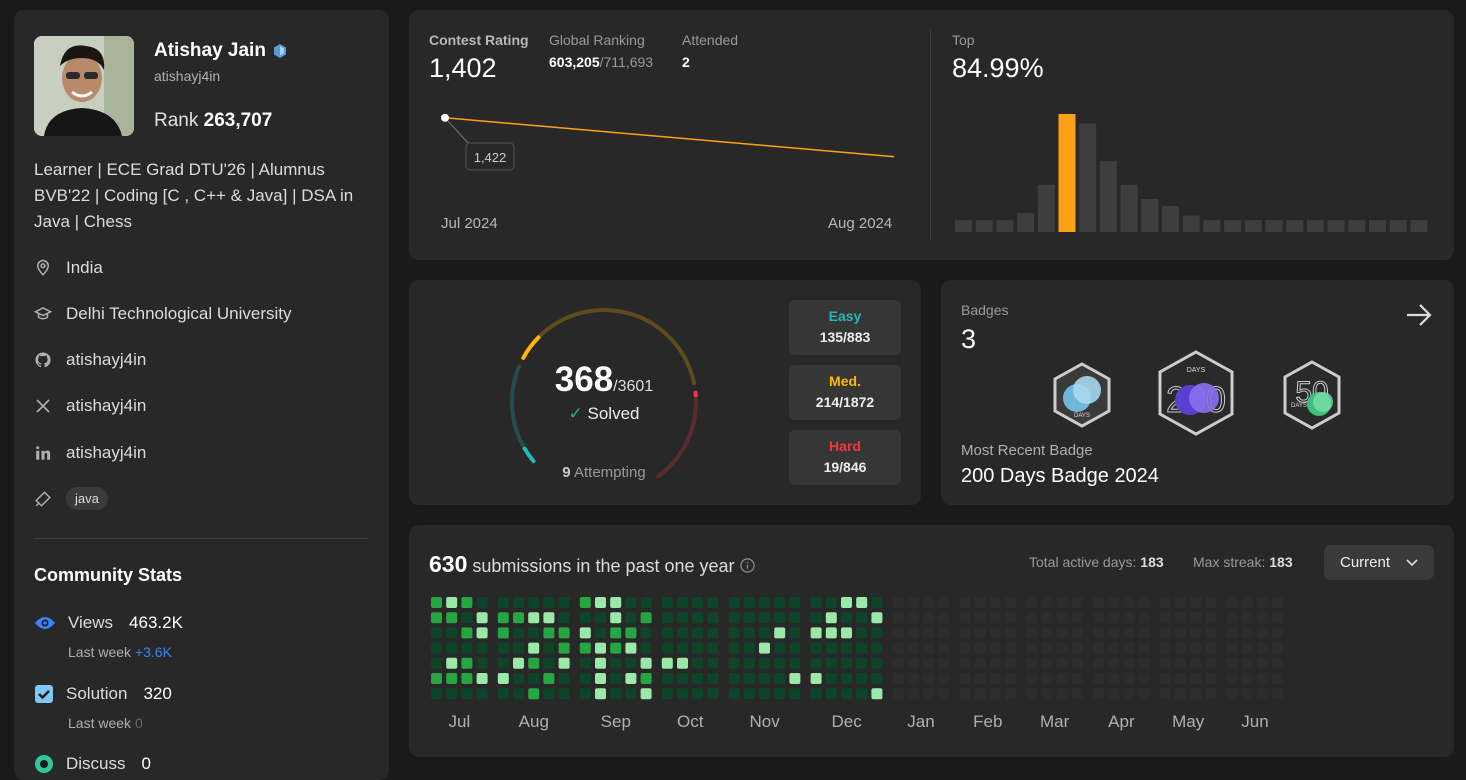 The image size is (1466, 780). I want to click on badge-icon-50-days: 50 DAYS, so click(1312, 395).